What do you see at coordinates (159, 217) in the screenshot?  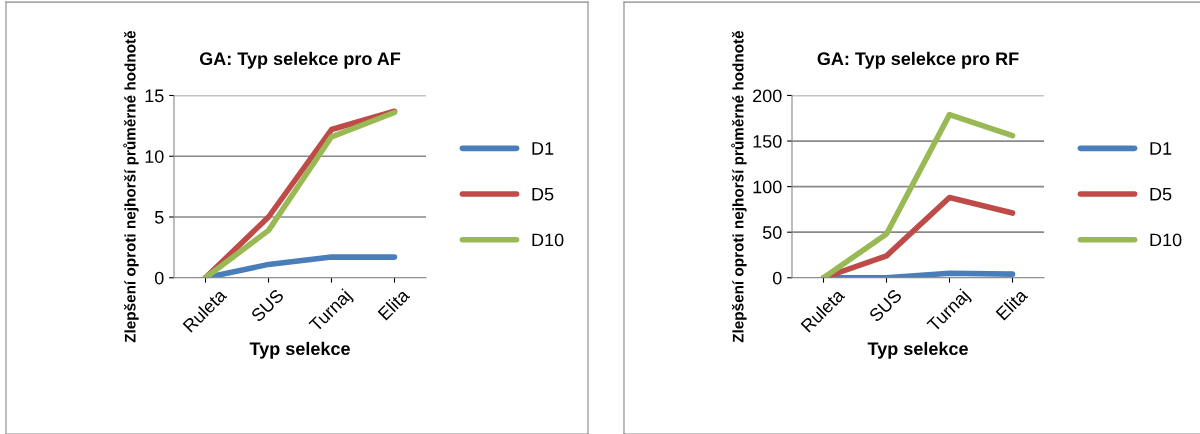 I see `y-tick-label: 5` at bounding box center [159, 217].